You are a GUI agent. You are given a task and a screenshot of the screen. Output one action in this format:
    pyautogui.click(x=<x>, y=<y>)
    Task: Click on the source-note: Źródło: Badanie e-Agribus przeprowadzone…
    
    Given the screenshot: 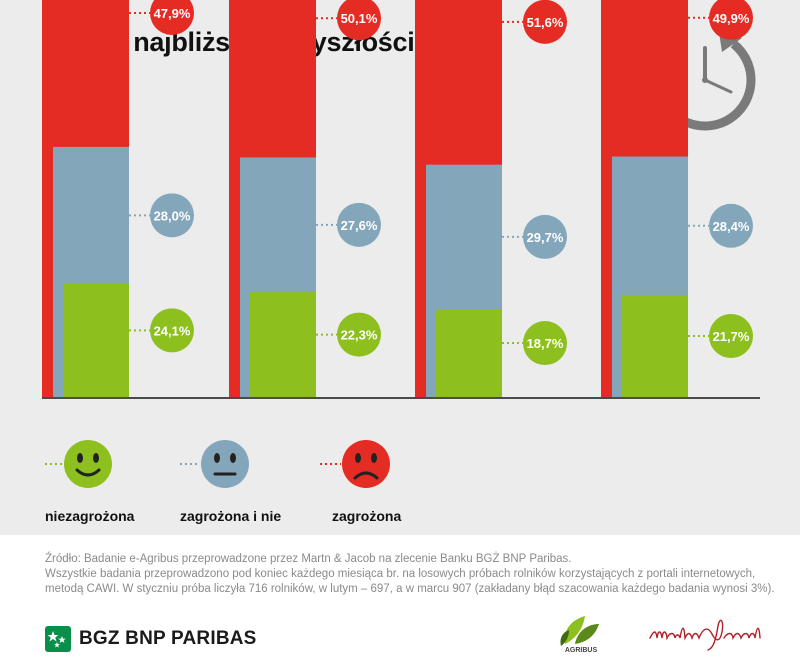 What is the action you would take?
    pyautogui.click(x=410, y=574)
    